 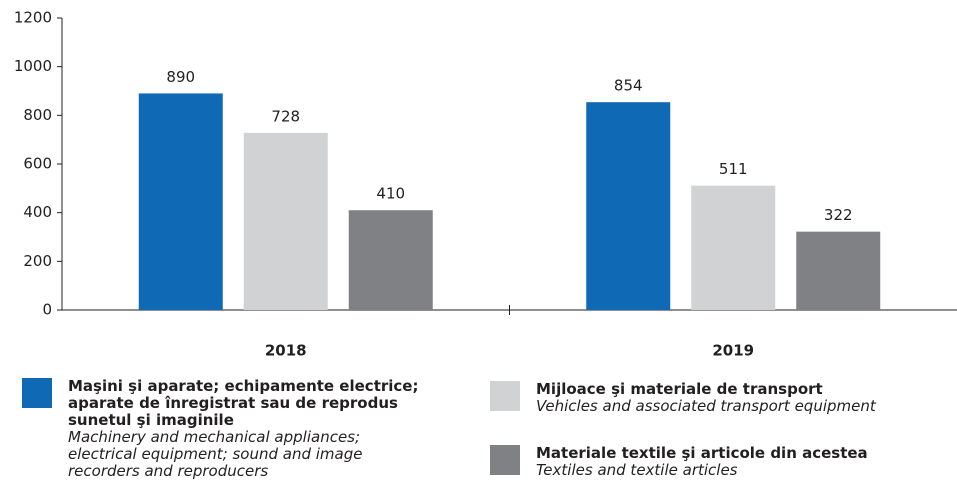 I want to click on data-label: 890, so click(x=180, y=77).